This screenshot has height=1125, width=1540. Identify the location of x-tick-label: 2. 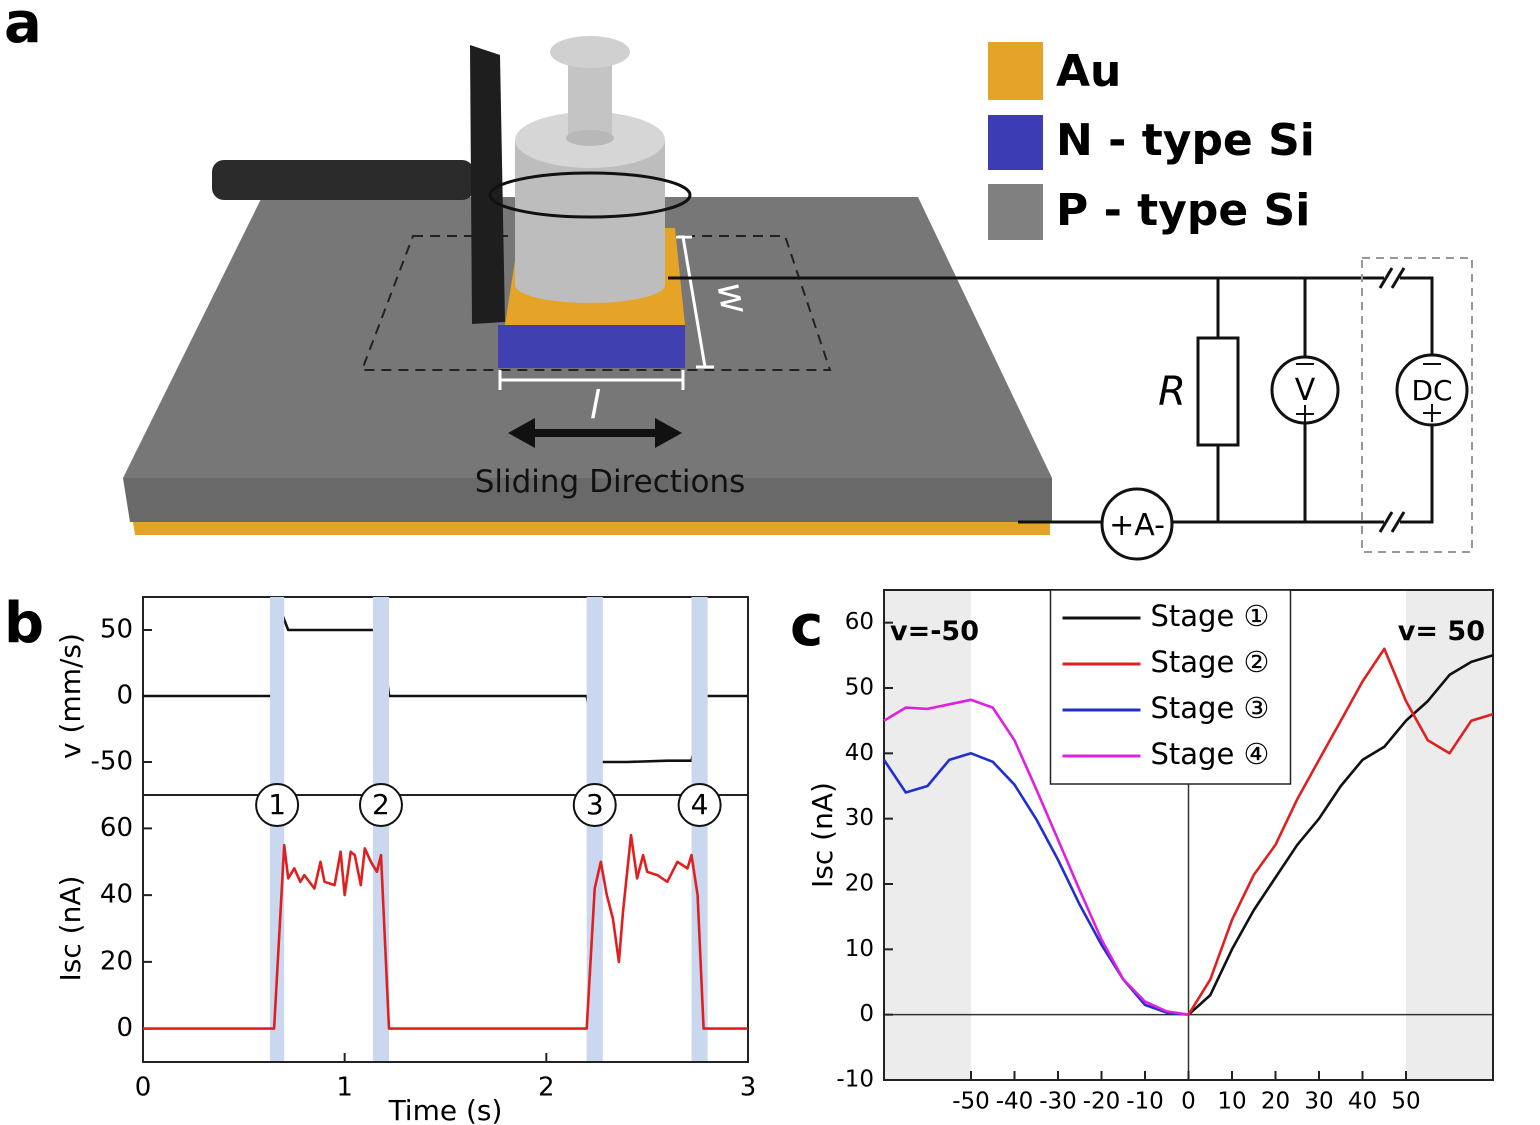
(546, 1088).